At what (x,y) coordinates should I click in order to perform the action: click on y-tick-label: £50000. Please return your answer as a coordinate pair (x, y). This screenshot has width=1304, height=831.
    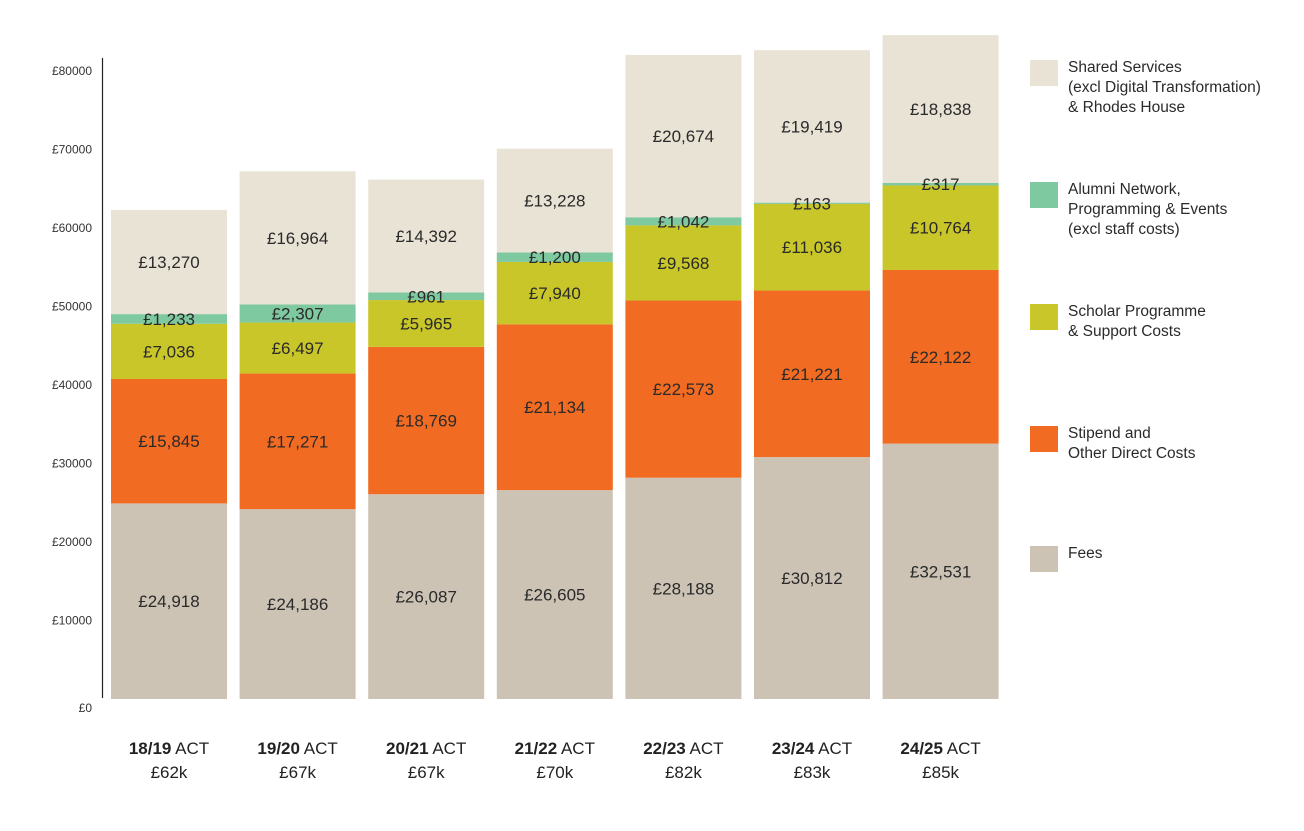
    Looking at the image, I should click on (72, 307).